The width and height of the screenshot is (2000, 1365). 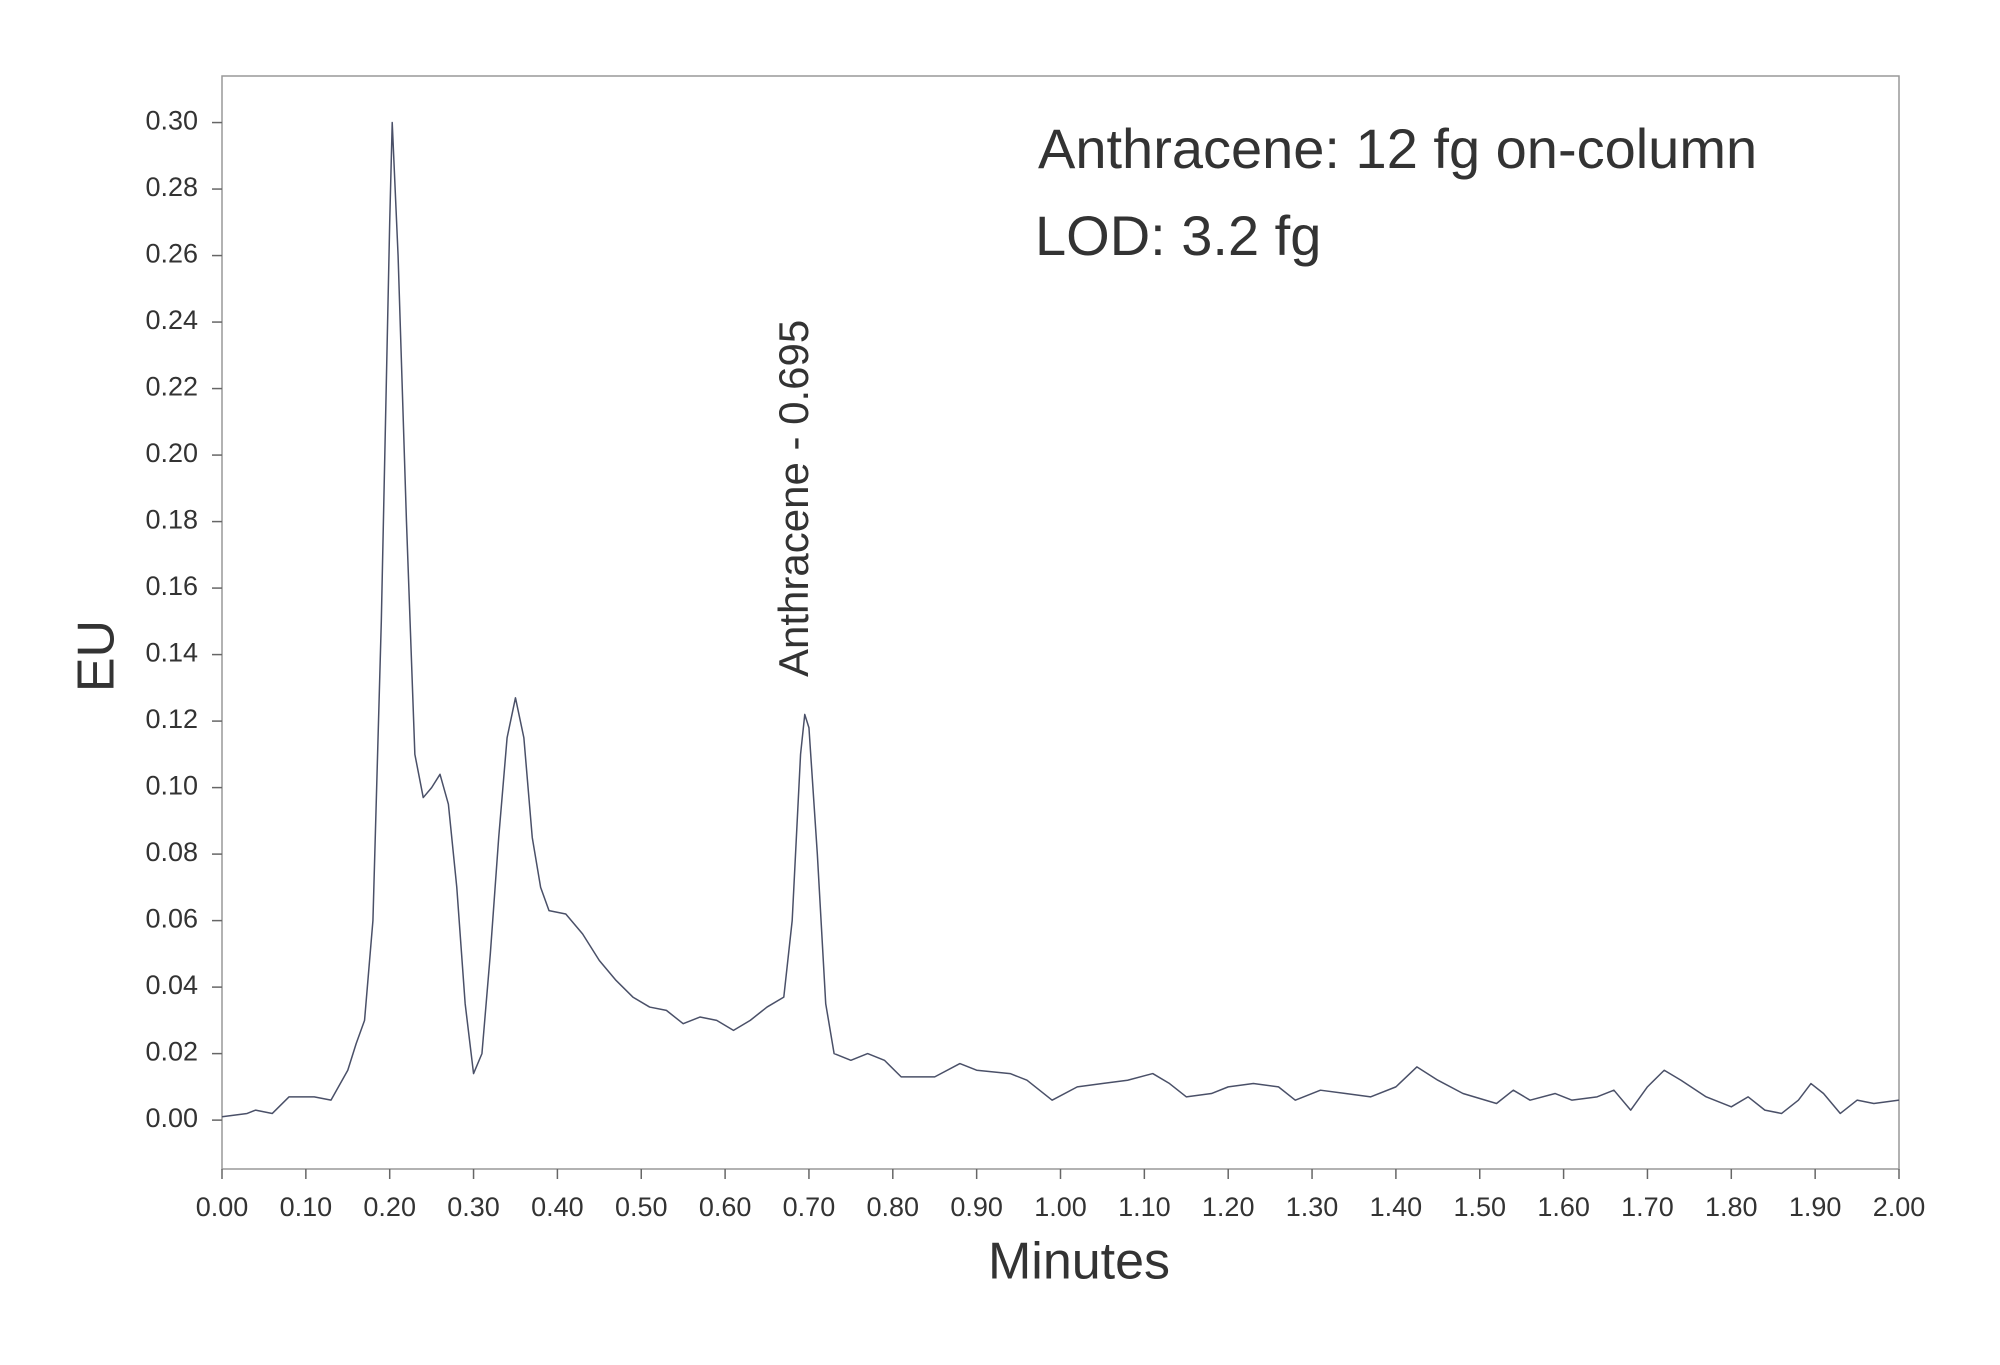 What do you see at coordinates (171, 121) in the screenshot?
I see `y-tick-label: 0.30` at bounding box center [171, 121].